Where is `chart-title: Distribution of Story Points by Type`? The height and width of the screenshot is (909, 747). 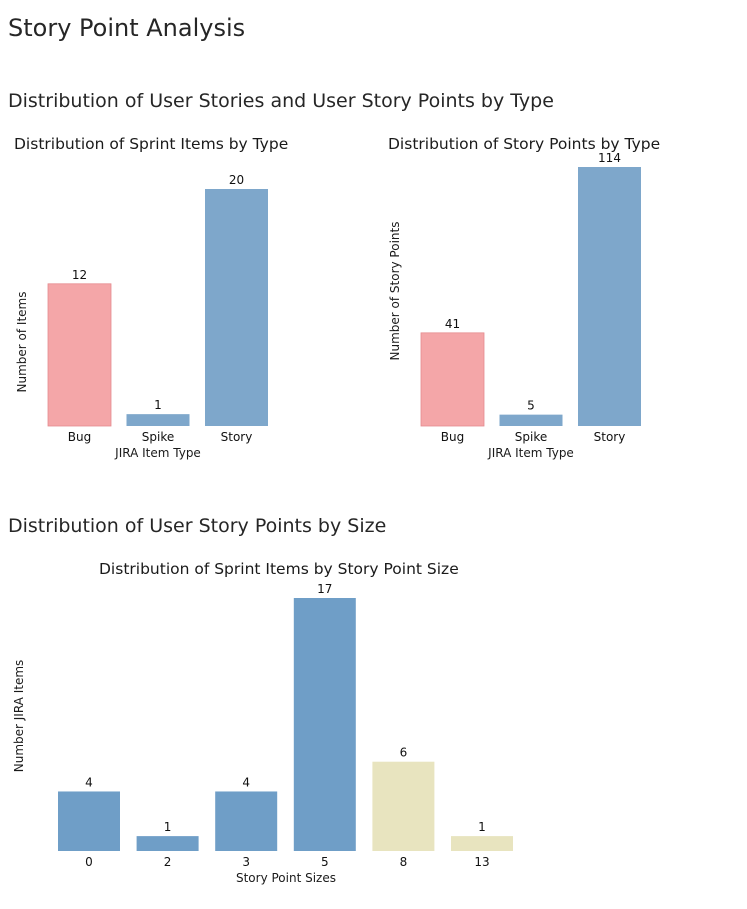 chart-title: Distribution of Story Points by Type is located at coordinates (524, 144).